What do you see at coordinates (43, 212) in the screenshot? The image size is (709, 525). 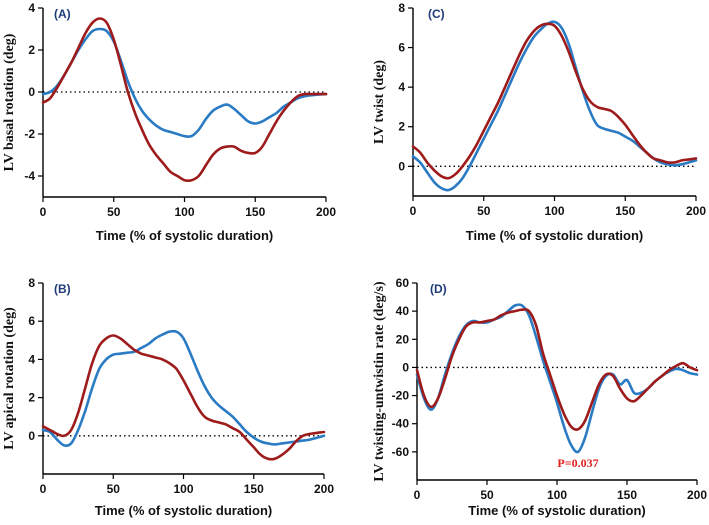 I see `chart-a-x-tick-label: 0` at bounding box center [43, 212].